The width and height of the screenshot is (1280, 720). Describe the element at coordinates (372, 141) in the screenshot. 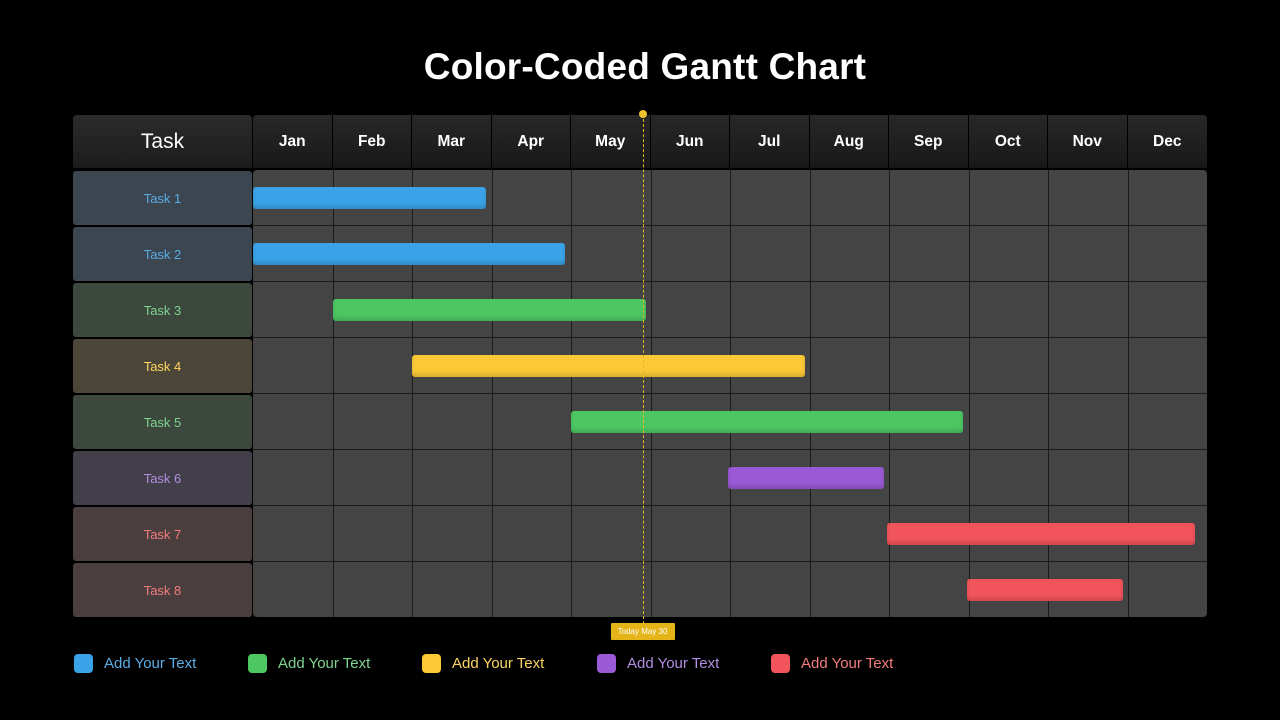

I see `month-header-feb: Feb` at that location.